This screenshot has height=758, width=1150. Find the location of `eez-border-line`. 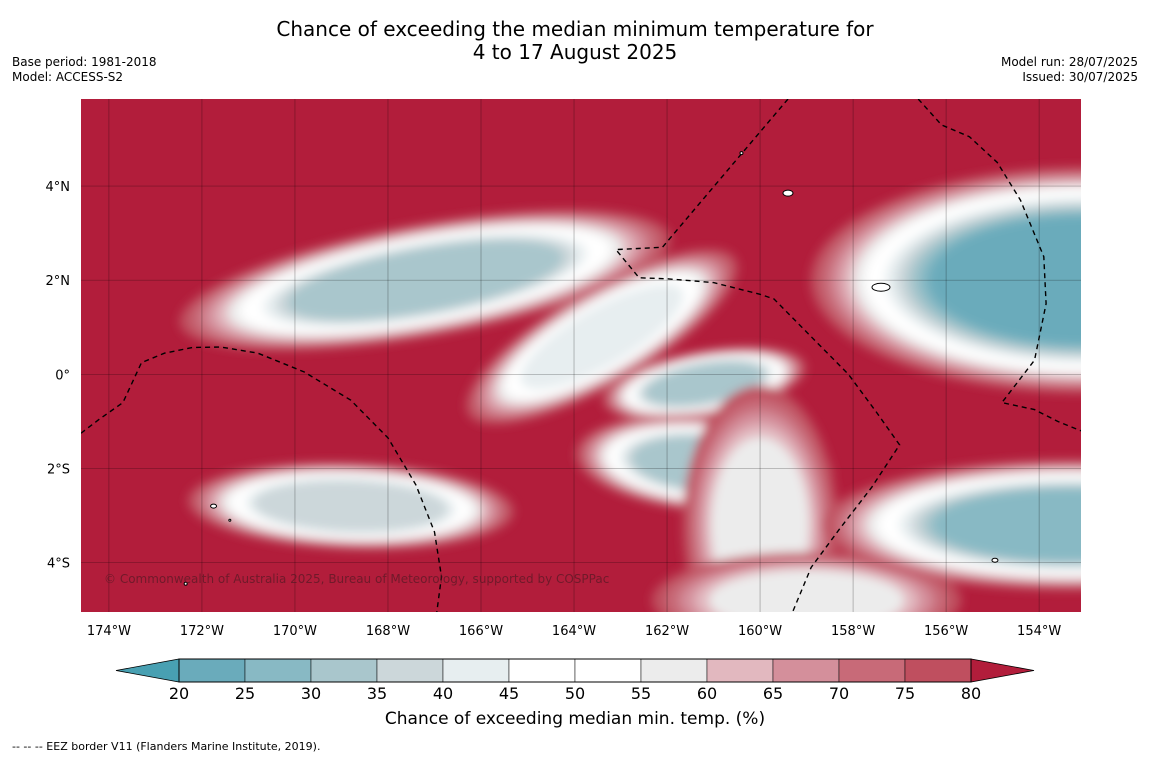

eez-border-line is located at coordinates (262, 479).